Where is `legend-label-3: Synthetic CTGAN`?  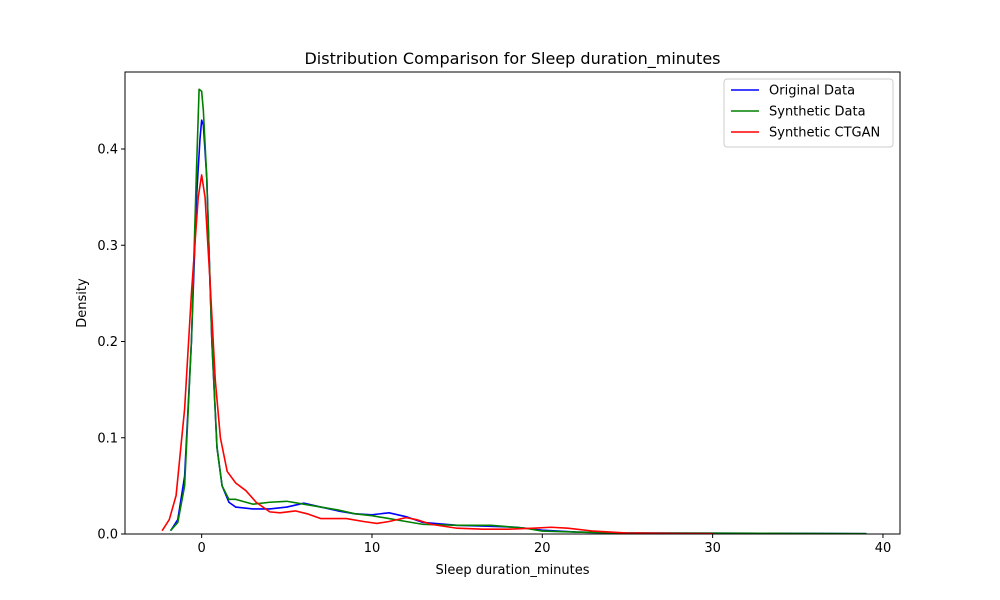 legend-label-3: Synthetic CTGAN is located at coordinates (824, 133).